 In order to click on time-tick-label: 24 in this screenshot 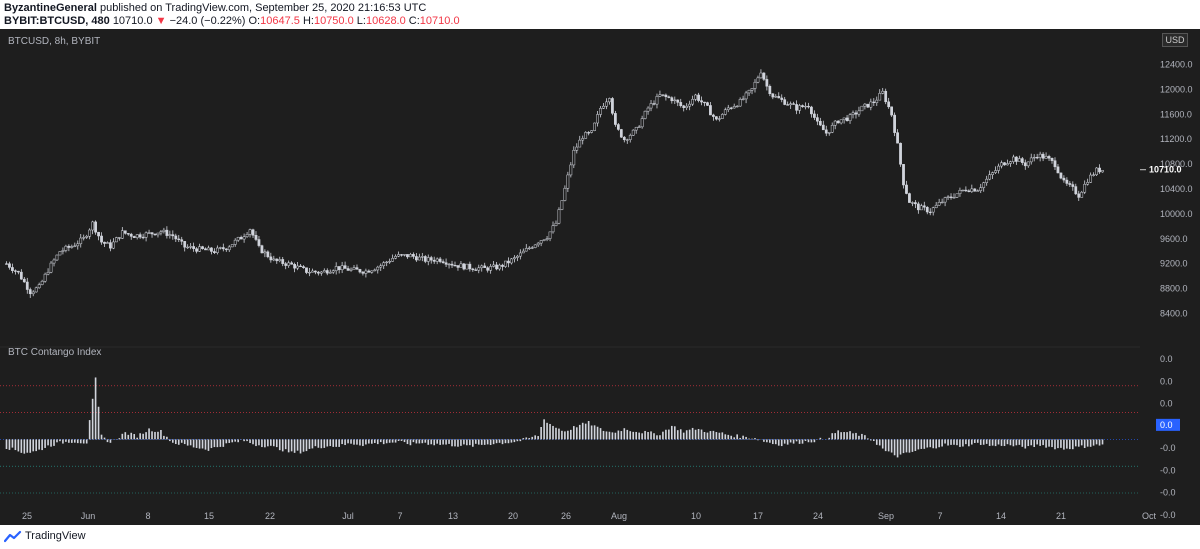, I will do `click(818, 516)`.